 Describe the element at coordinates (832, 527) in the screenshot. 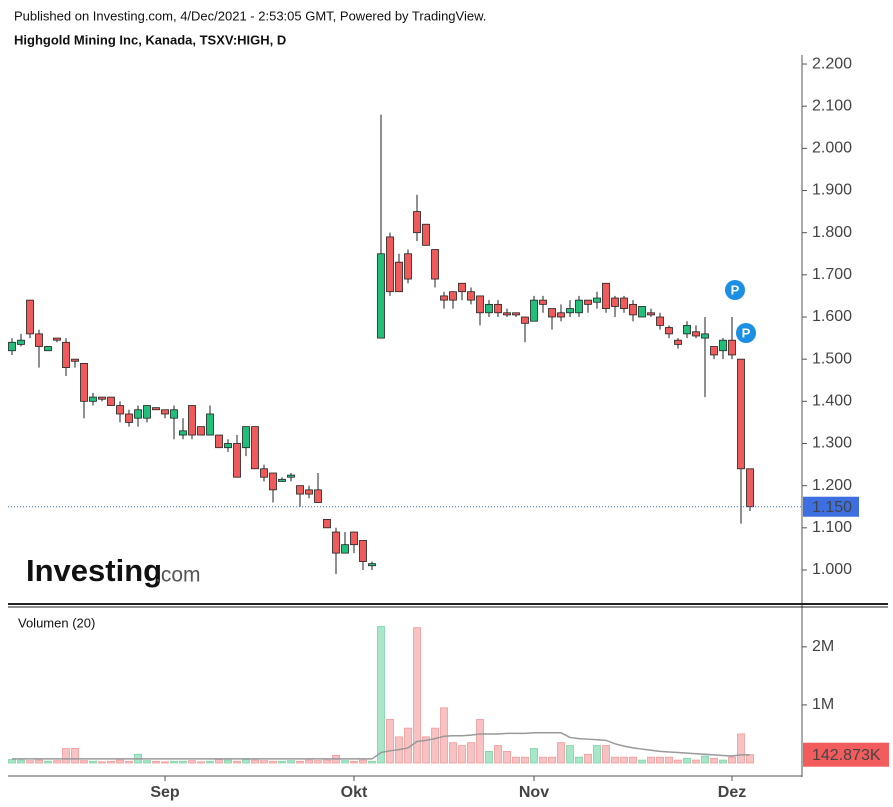

I see `y-tick-label: 1.100` at that location.